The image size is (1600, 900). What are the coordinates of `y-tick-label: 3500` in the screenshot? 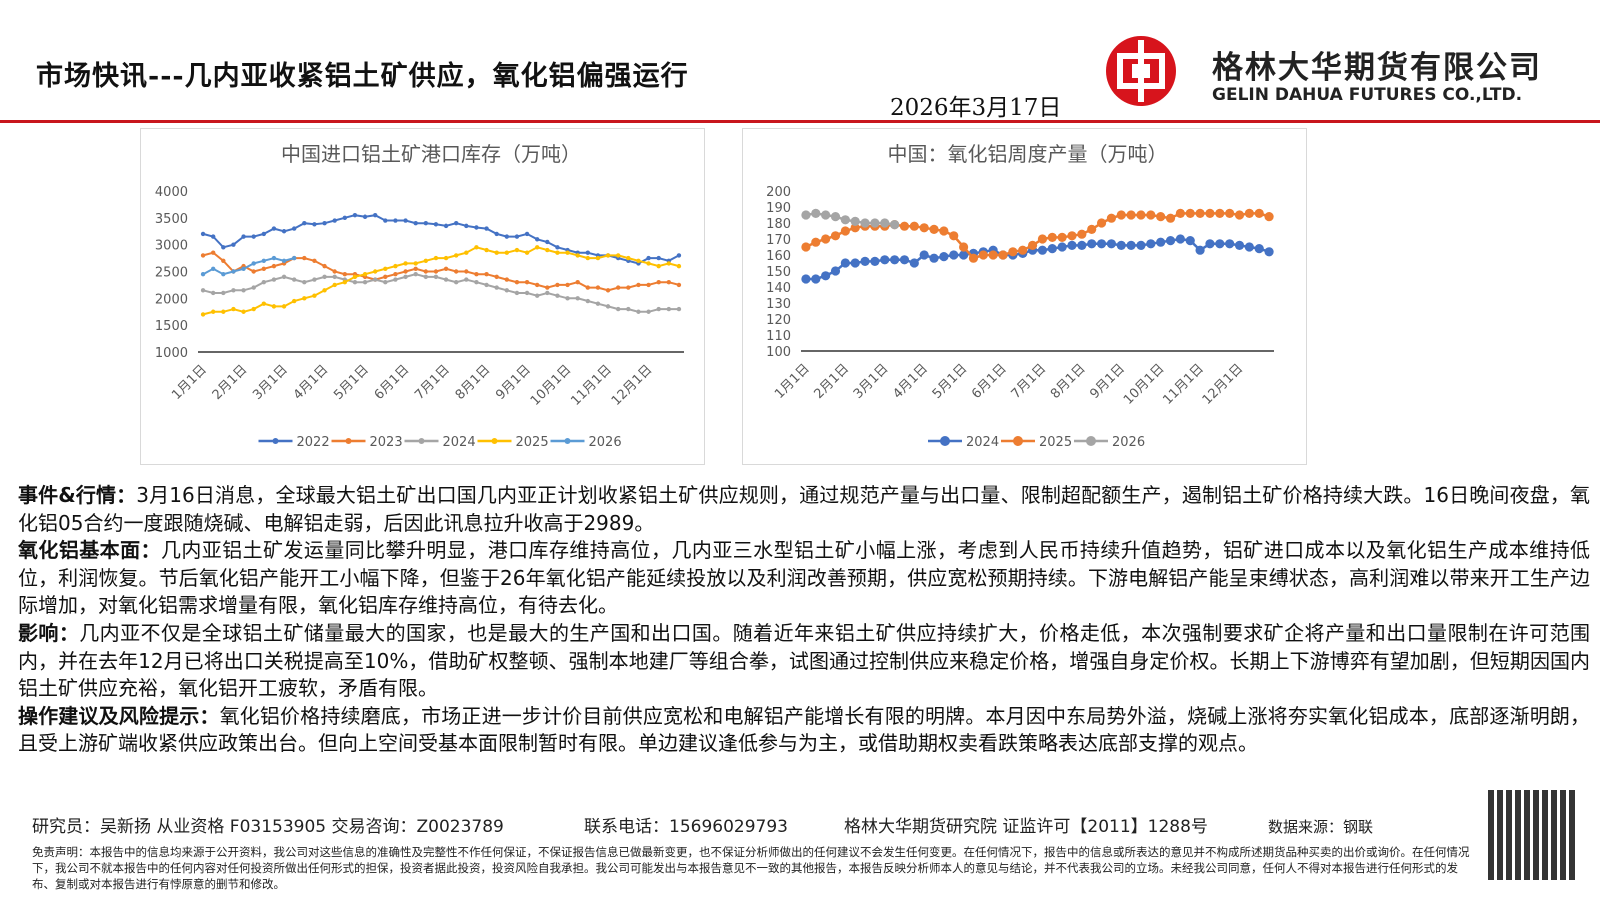 It's located at (171, 219).